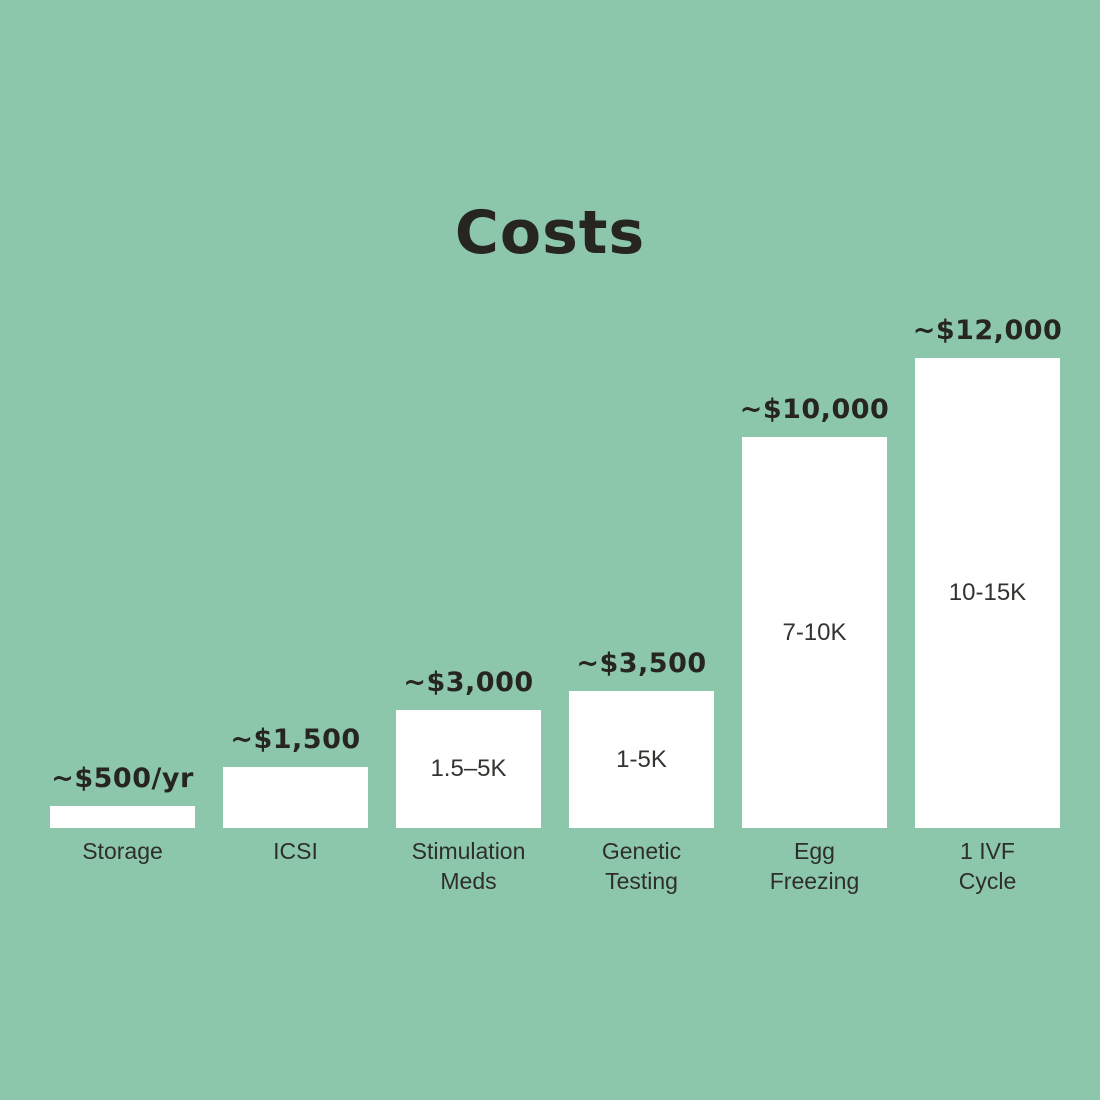 This screenshot has width=1100, height=1100. I want to click on category-label-genetic-testing: Genetic Testing, so click(641, 866).